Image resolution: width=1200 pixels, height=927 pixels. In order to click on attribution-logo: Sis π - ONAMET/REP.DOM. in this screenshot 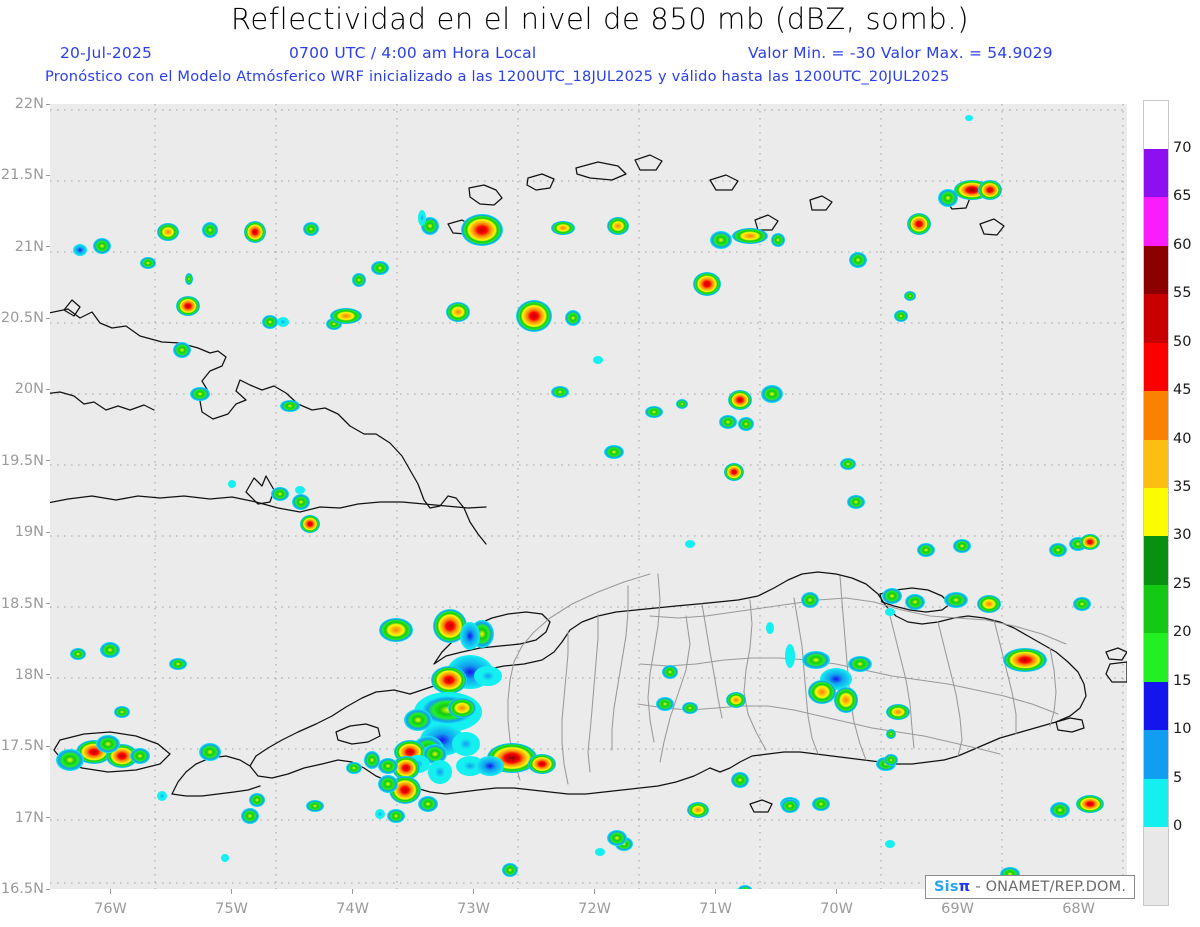, I will do `click(1030, 887)`.